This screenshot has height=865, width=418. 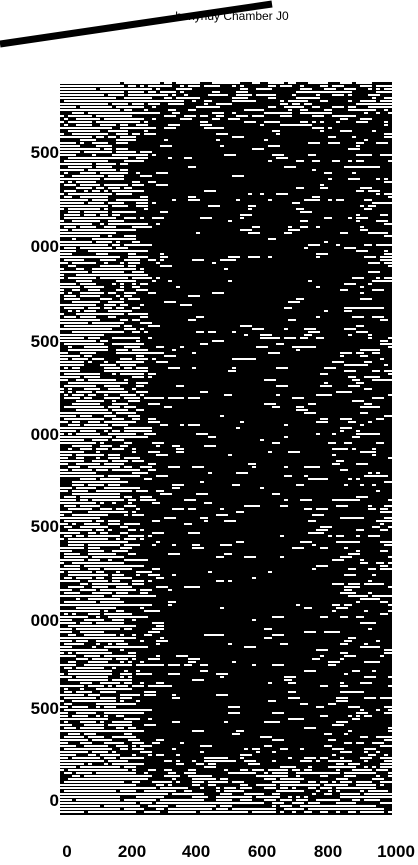 I want to click on x-tick-label: 600, so click(x=262, y=851).